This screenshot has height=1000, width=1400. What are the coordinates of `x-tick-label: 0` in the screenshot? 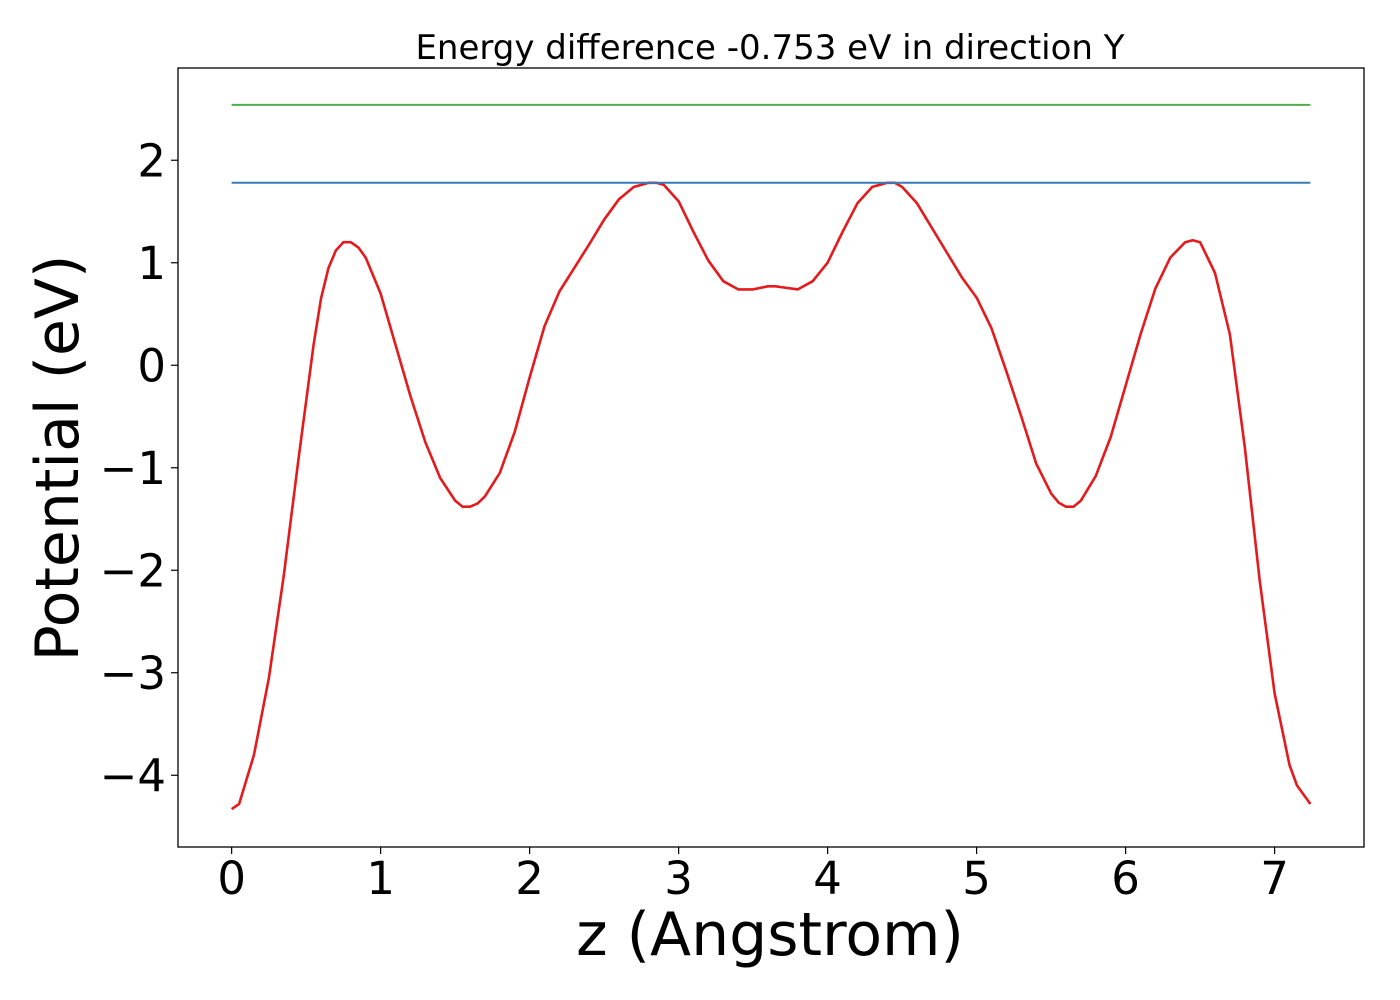 It's located at (231, 878).